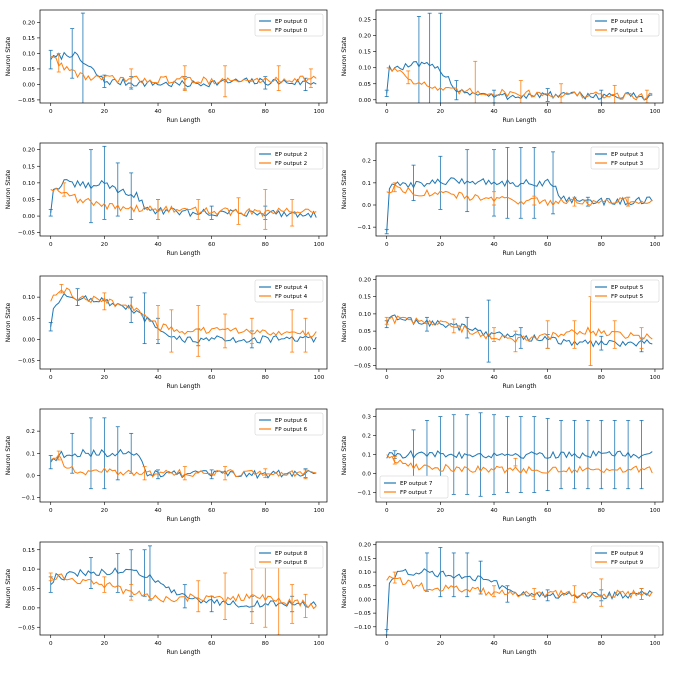  I want to click on x-tick-label-7-1: 20, so click(441, 511).